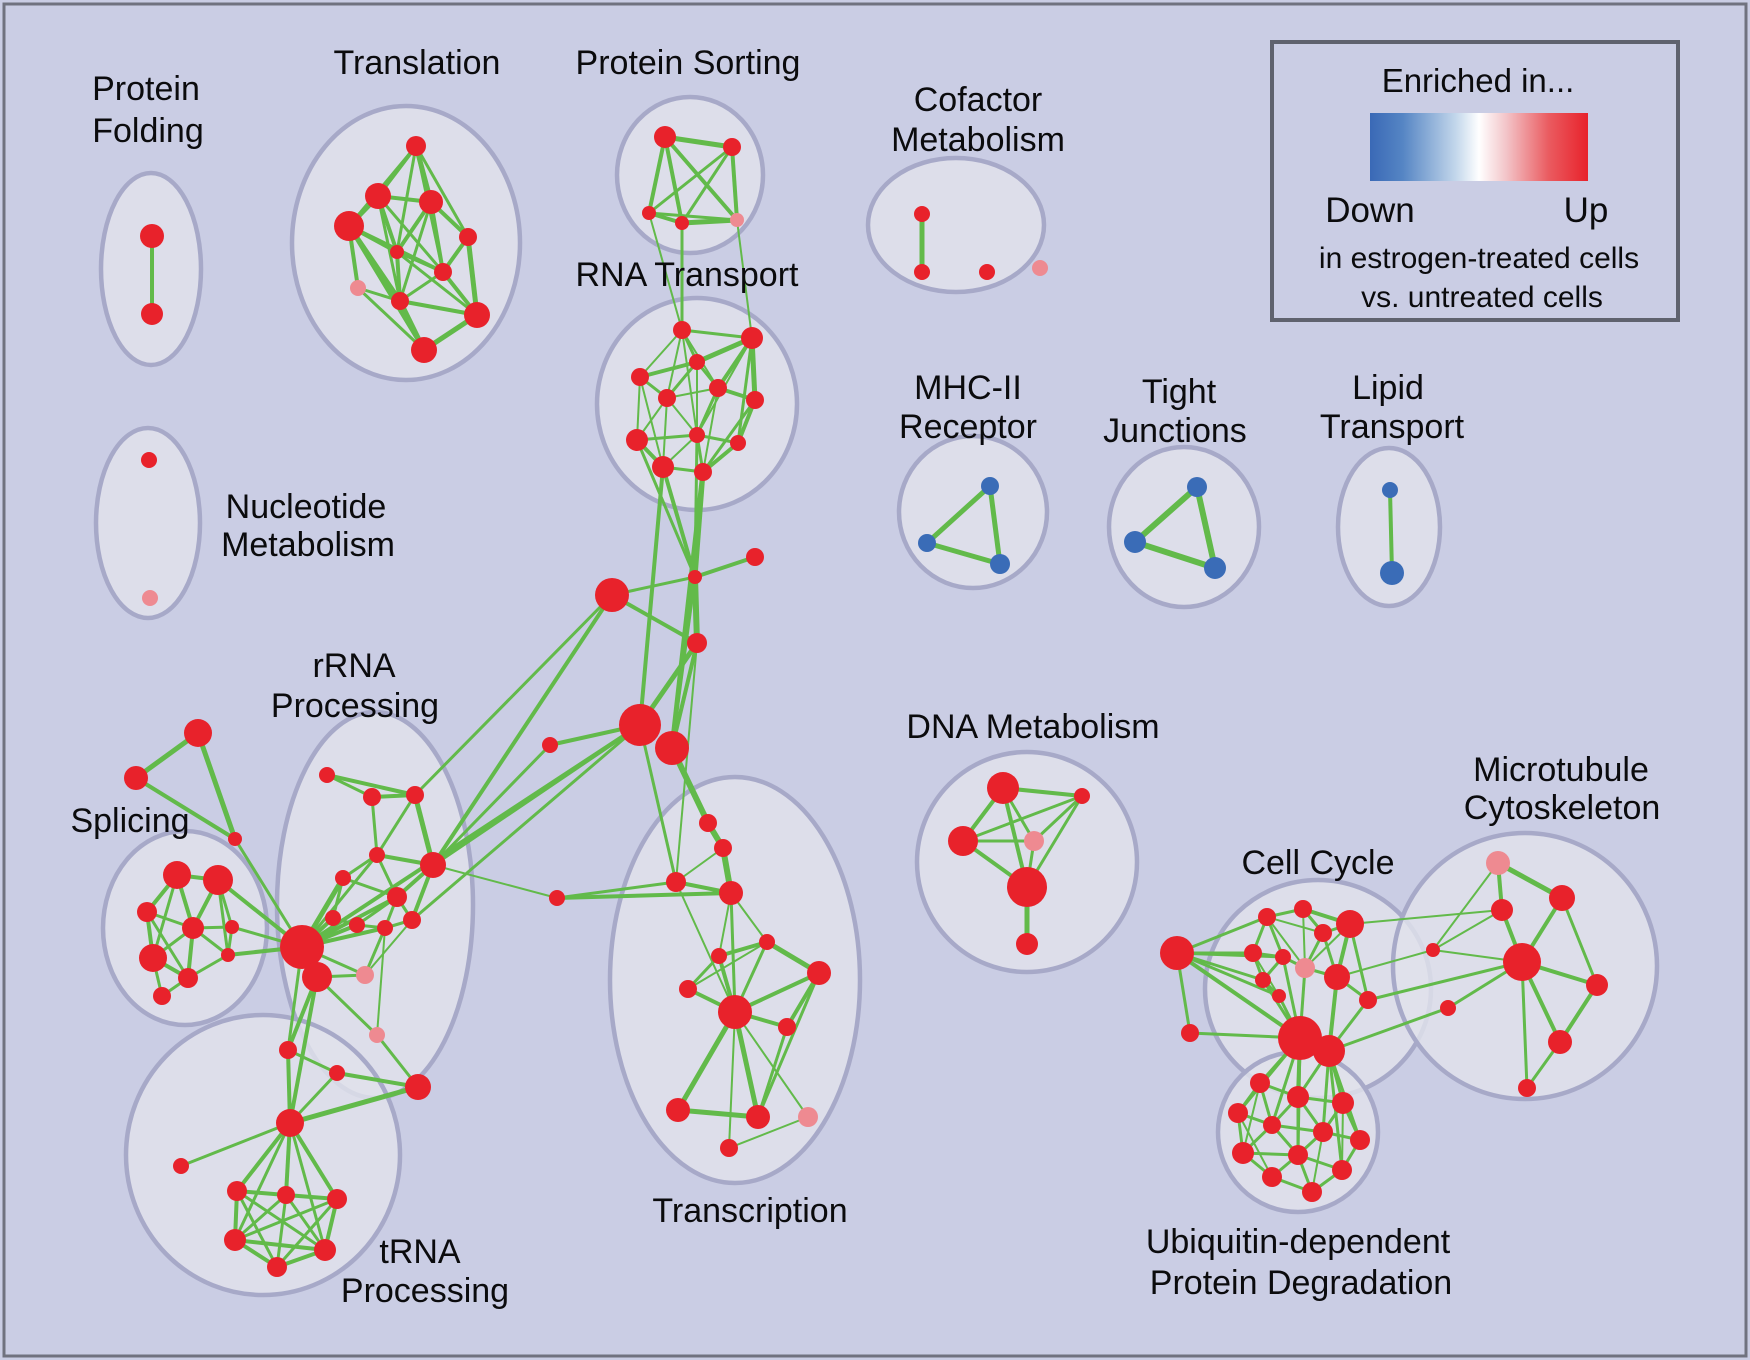 The height and width of the screenshot is (1360, 1750). I want to click on node-rt6, so click(667, 398).